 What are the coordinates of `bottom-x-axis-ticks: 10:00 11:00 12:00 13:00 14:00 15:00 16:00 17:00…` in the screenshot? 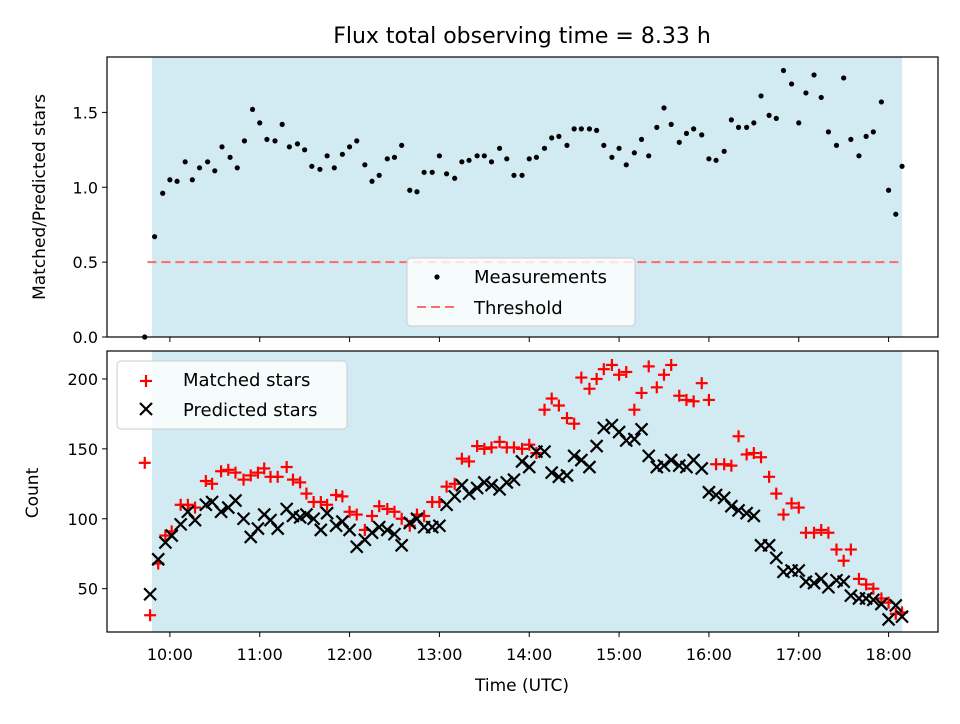 It's located at (529, 648).